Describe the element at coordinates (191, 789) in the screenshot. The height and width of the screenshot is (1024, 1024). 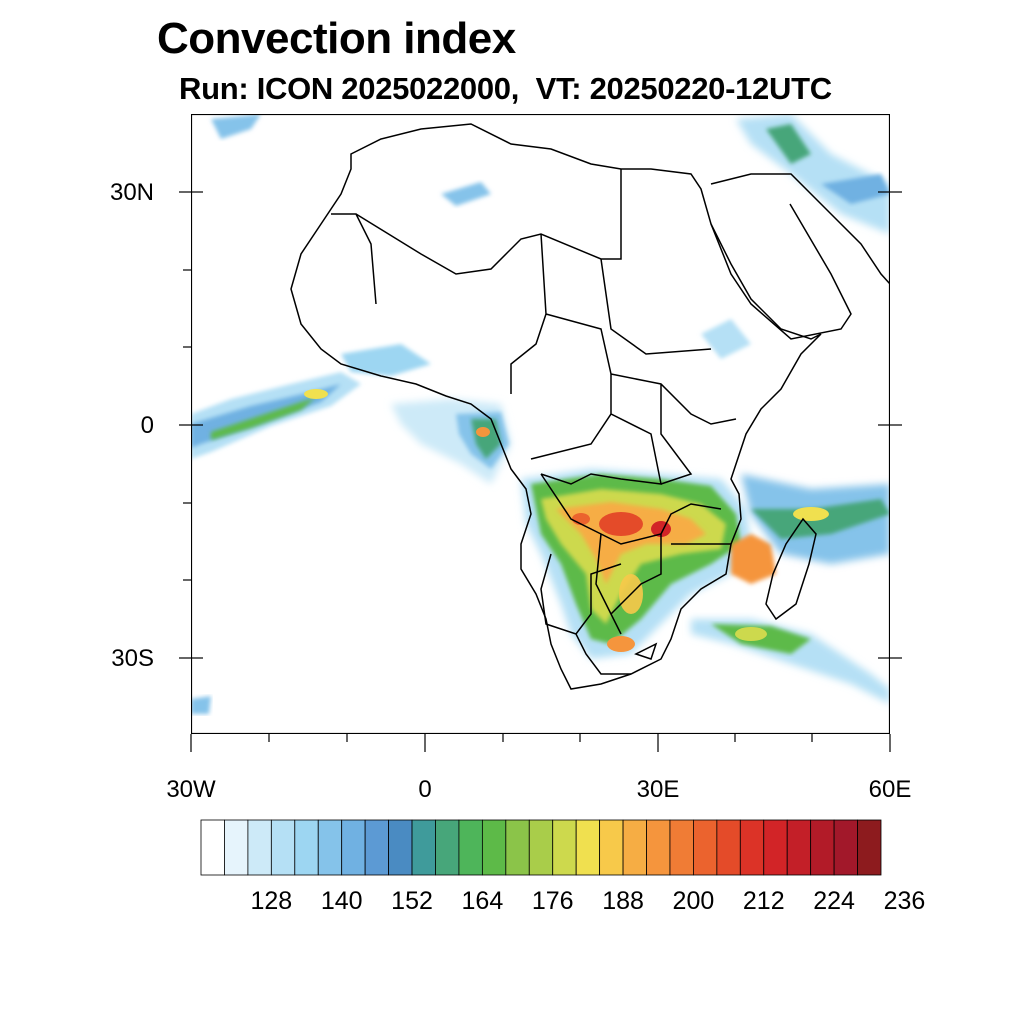
I see `x-tick-label-30w: 30W` at that location.